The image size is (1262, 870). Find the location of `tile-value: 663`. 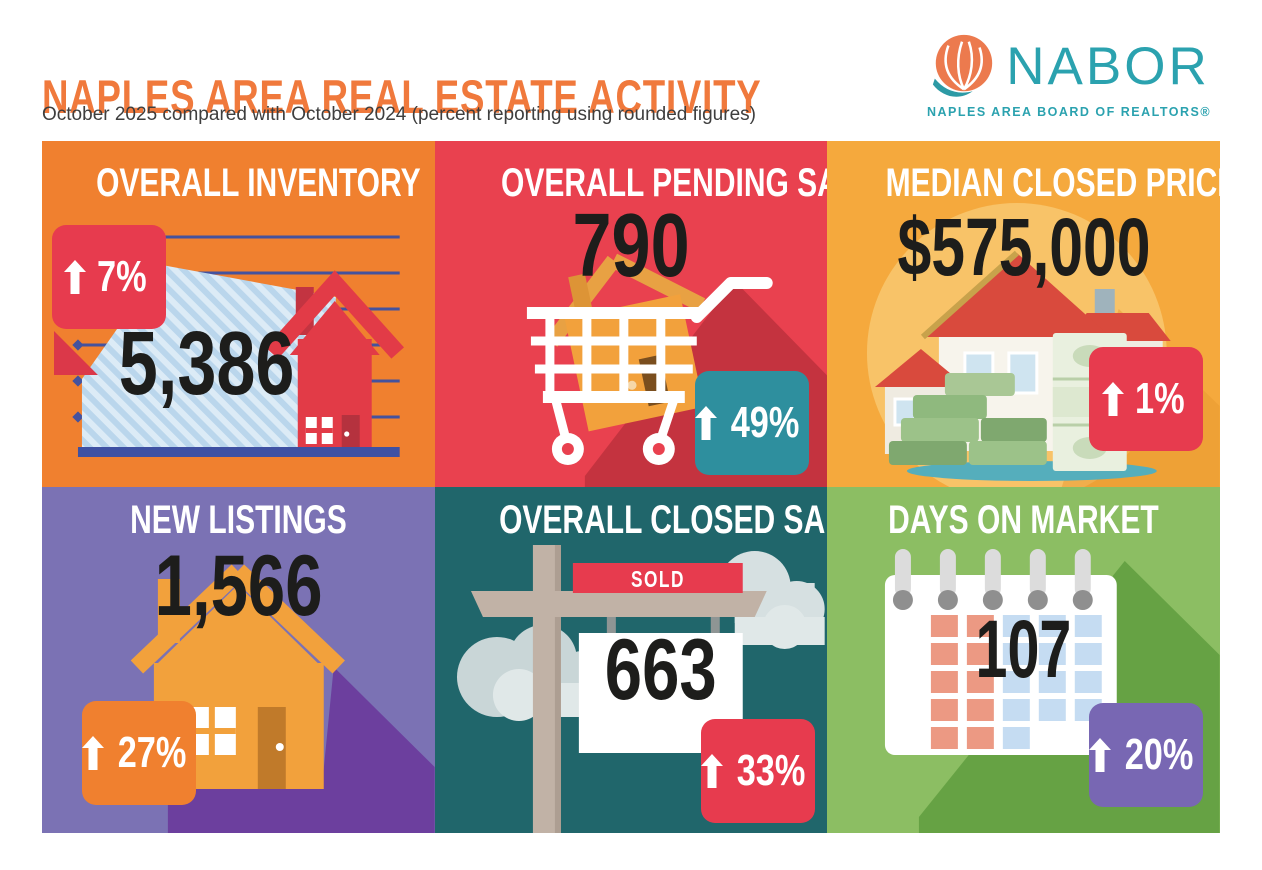

tile-value: 663 is located at coordinates (660, 670).